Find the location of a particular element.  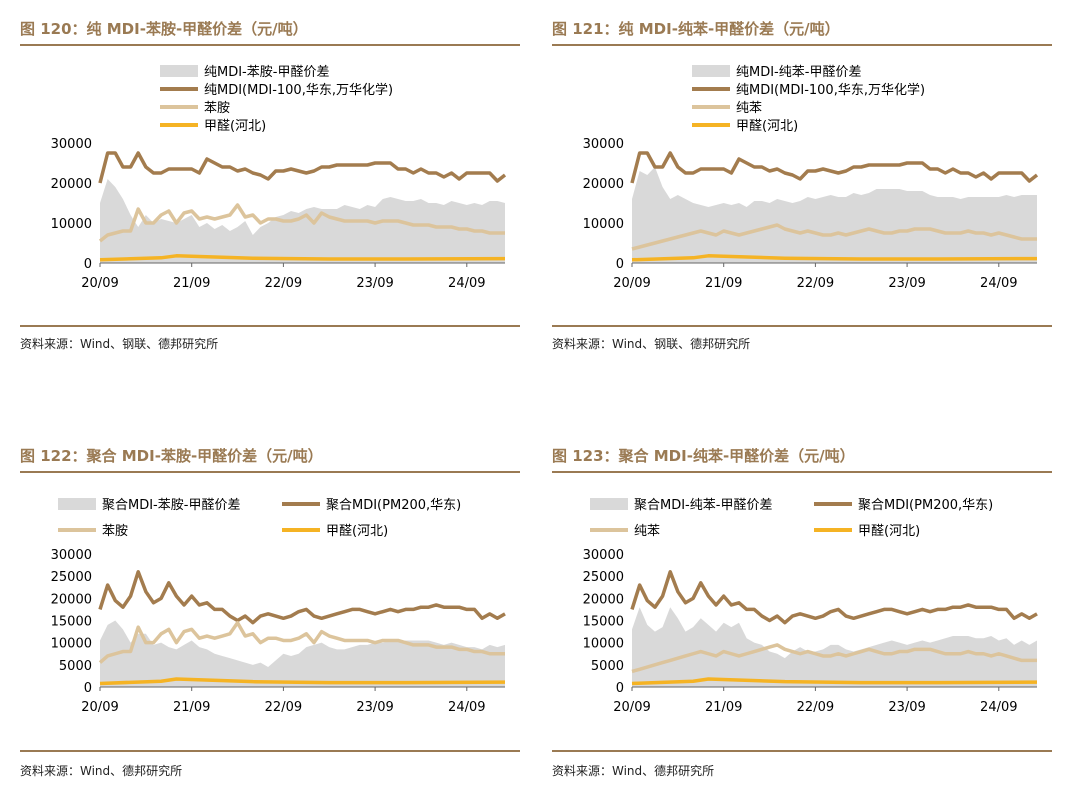

legend-item: 聚合MDI-纯苯-甲醛价差 is located at coordinates (681, 505).